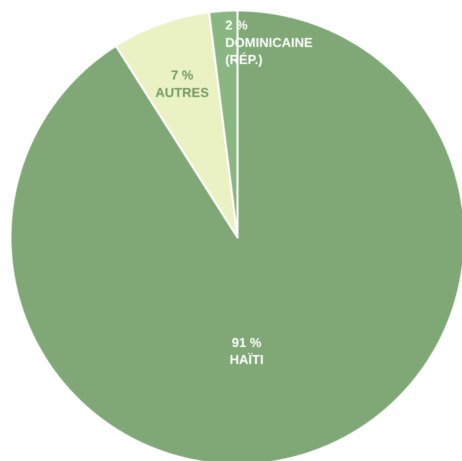 Image resolution: width=462 pixels, height=461 pixels. What do you see at coordinates (182, 92) in the screenshot?
I see `slice-label: AUTRES` at bounding box center [182, 92].